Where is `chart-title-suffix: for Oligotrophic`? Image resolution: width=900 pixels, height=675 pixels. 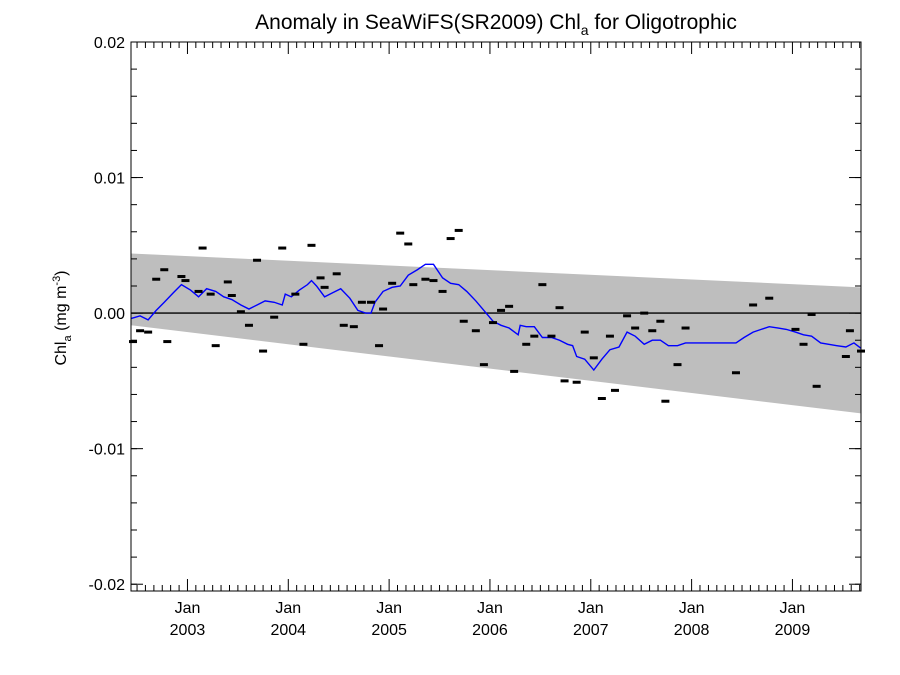 chart-title-suffix: for Oligotrophic is located at coordinates (663, 22).